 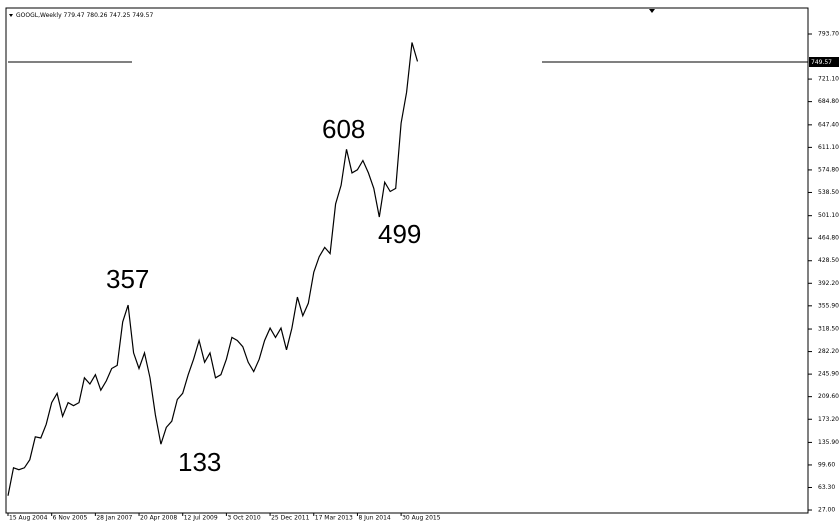 What do you see at coordinates (114, 518) in the screenshot?
I see `x-tick-label: 28 Jan 2007` at bounding box center [114, 518].